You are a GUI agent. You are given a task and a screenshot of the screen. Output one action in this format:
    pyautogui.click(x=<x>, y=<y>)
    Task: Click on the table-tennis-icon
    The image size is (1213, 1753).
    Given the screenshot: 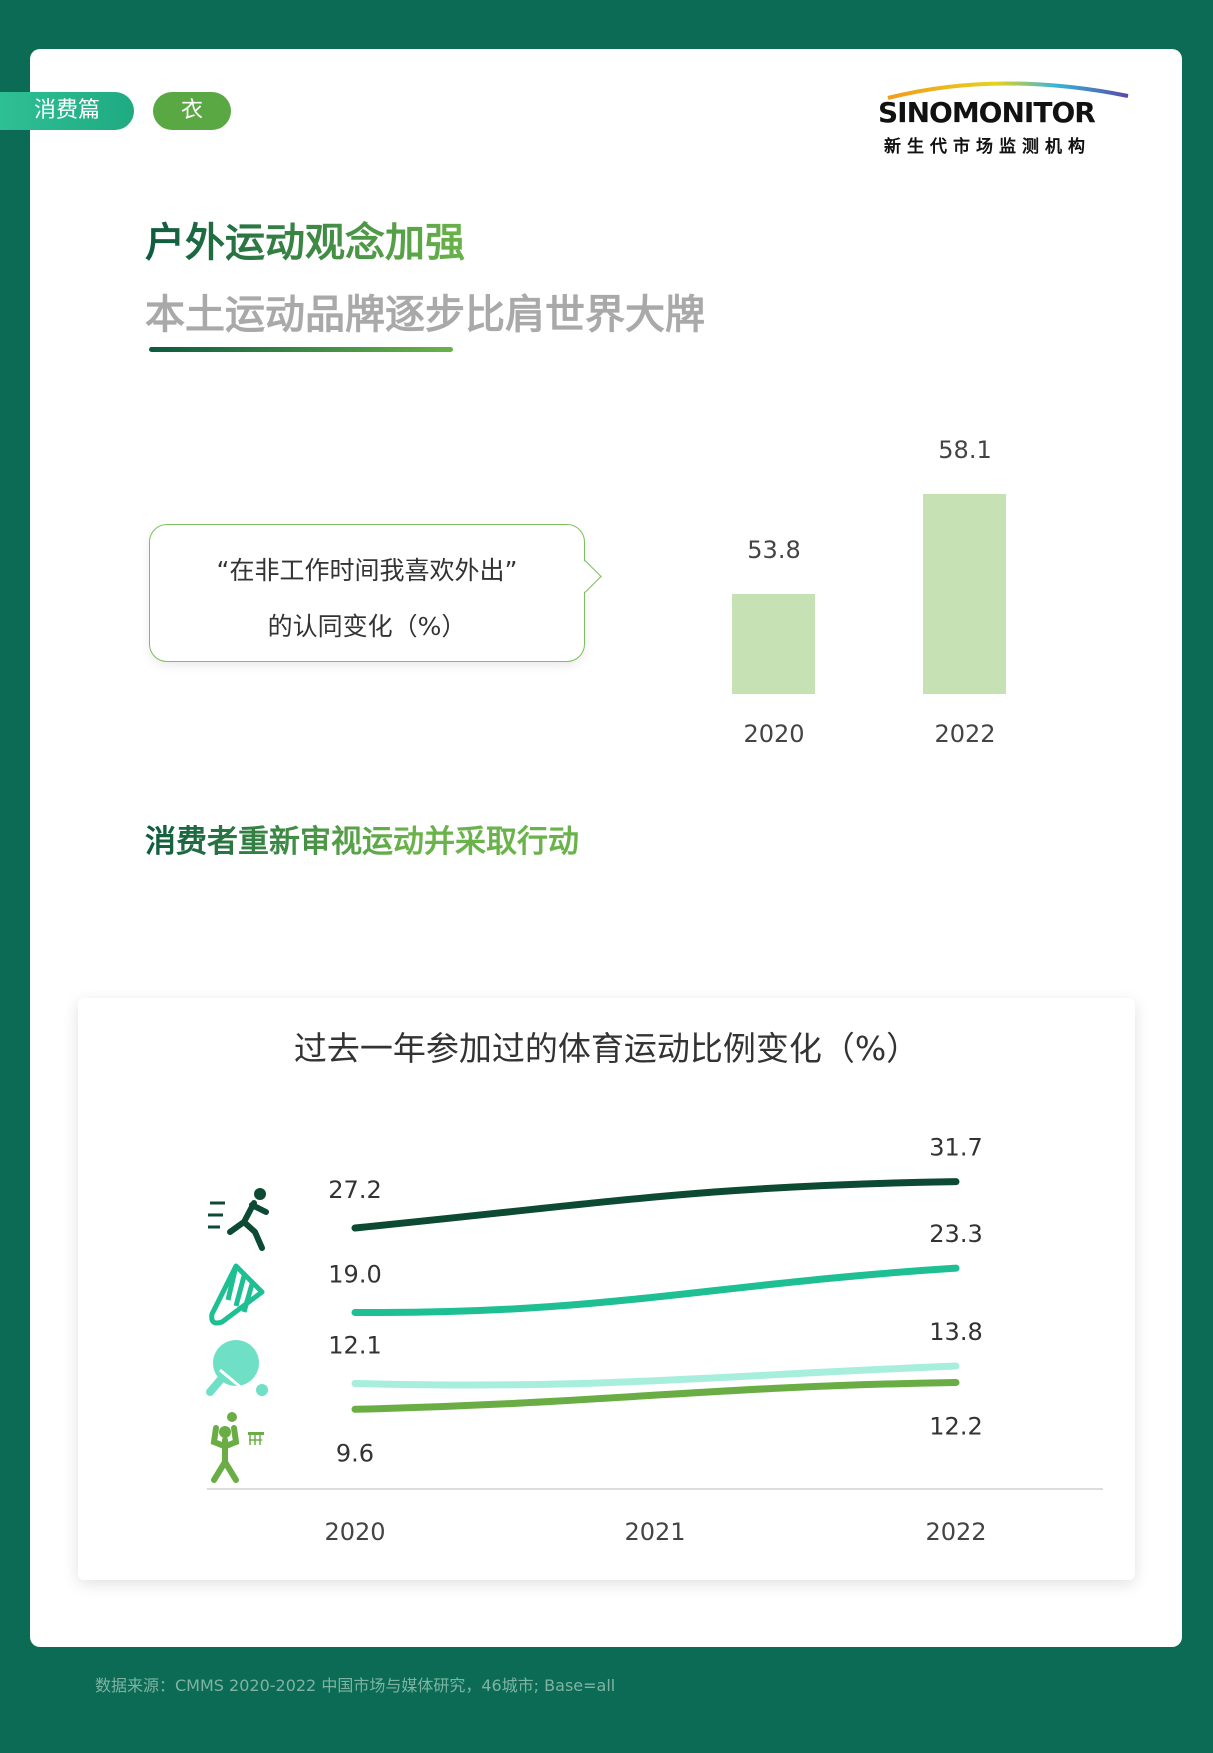 What is the action you would take?
    pyautogui.click(x=237, y=1368)
    